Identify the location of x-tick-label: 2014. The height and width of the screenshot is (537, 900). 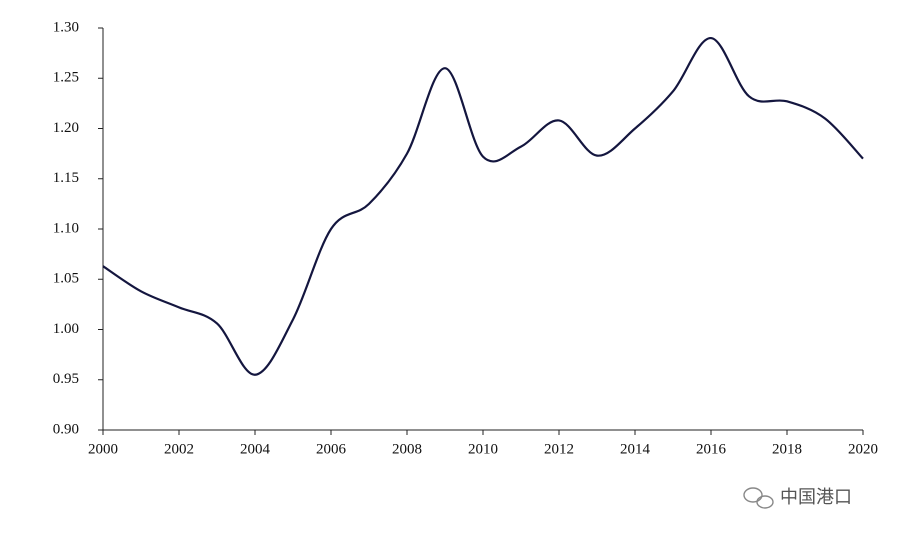
(635, 449).